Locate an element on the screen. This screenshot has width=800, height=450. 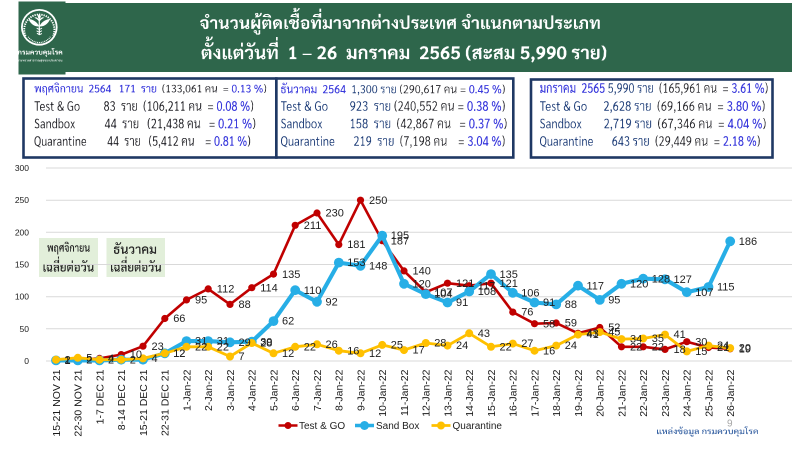
svg-text: 34 is located at coordinates (636, 340).